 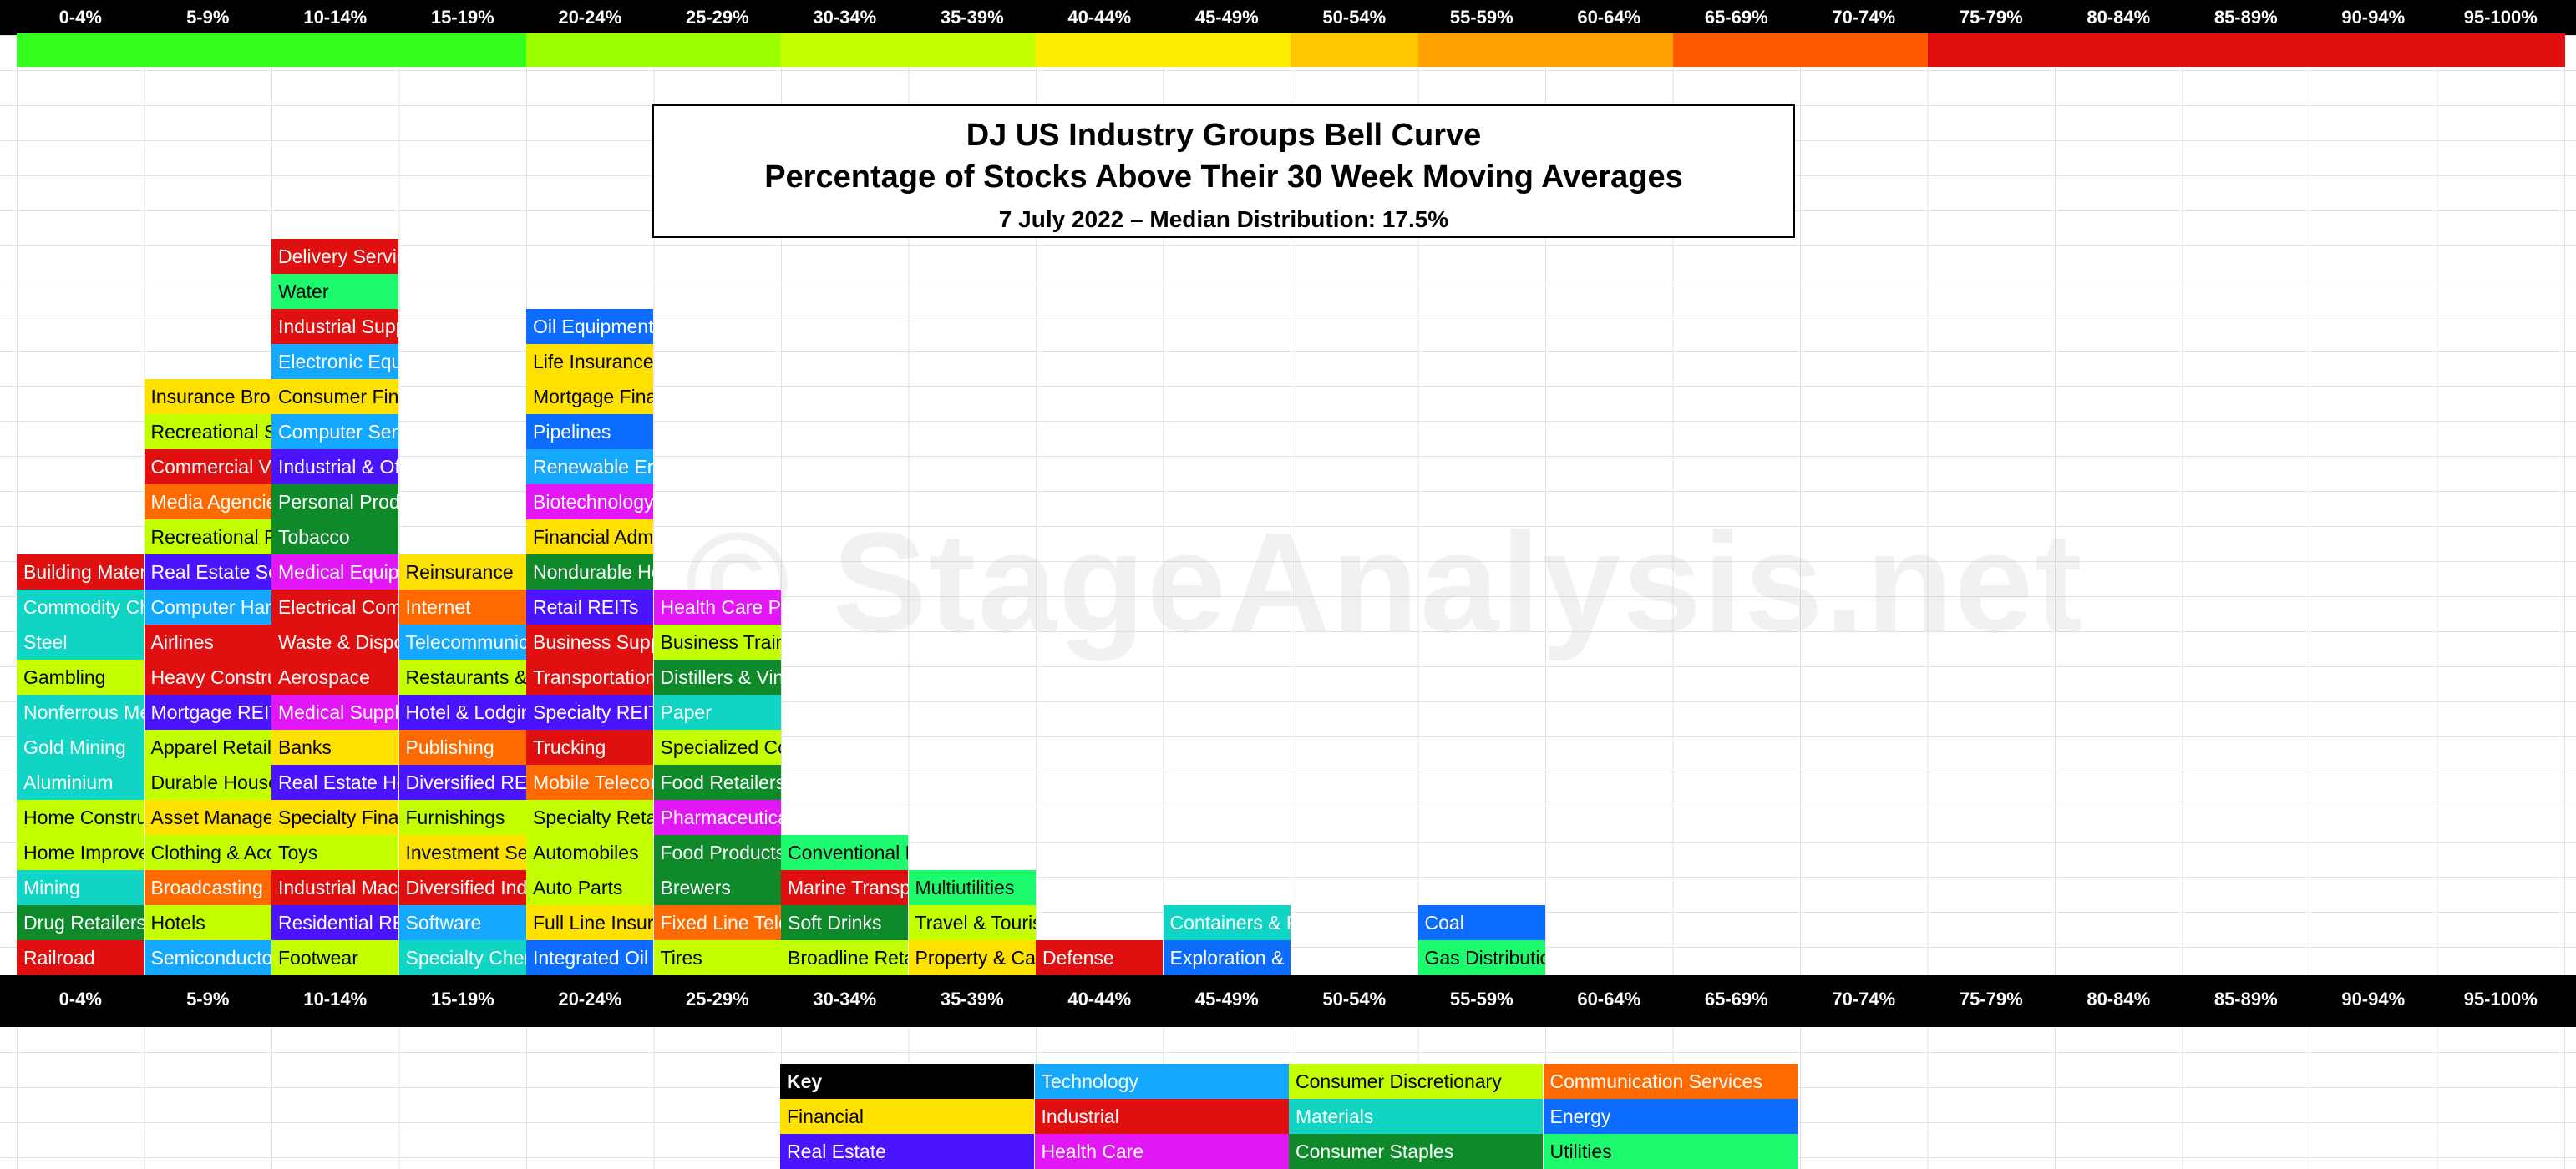 What do you see at coordinates (717, 852) in the screenshot?
I see `industry-group-cell: Food Products` at bounding box center [717, 852].